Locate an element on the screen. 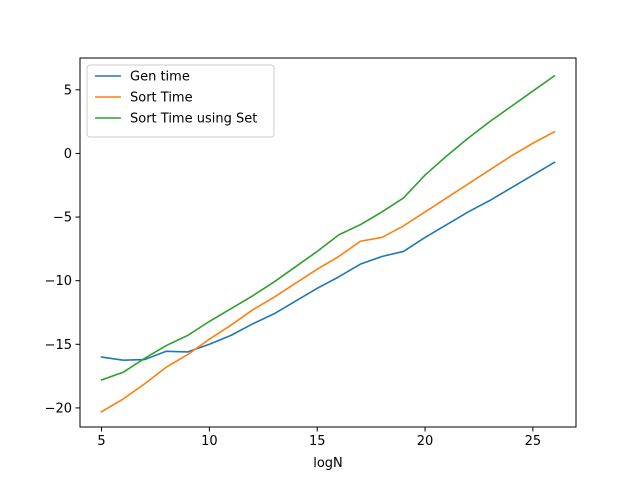  legend: Gen time Sort Time Sort Time using Set is located at coordinates (180, 101).